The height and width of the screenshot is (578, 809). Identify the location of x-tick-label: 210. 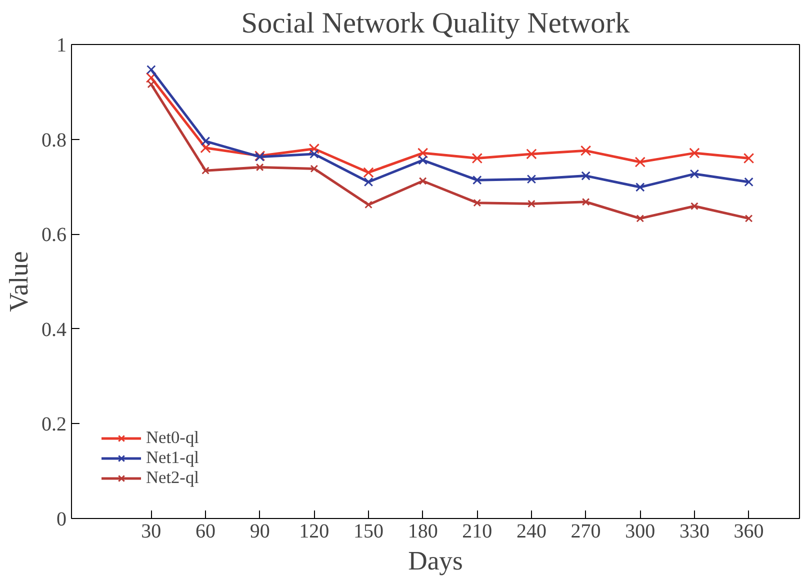
(477, 531).